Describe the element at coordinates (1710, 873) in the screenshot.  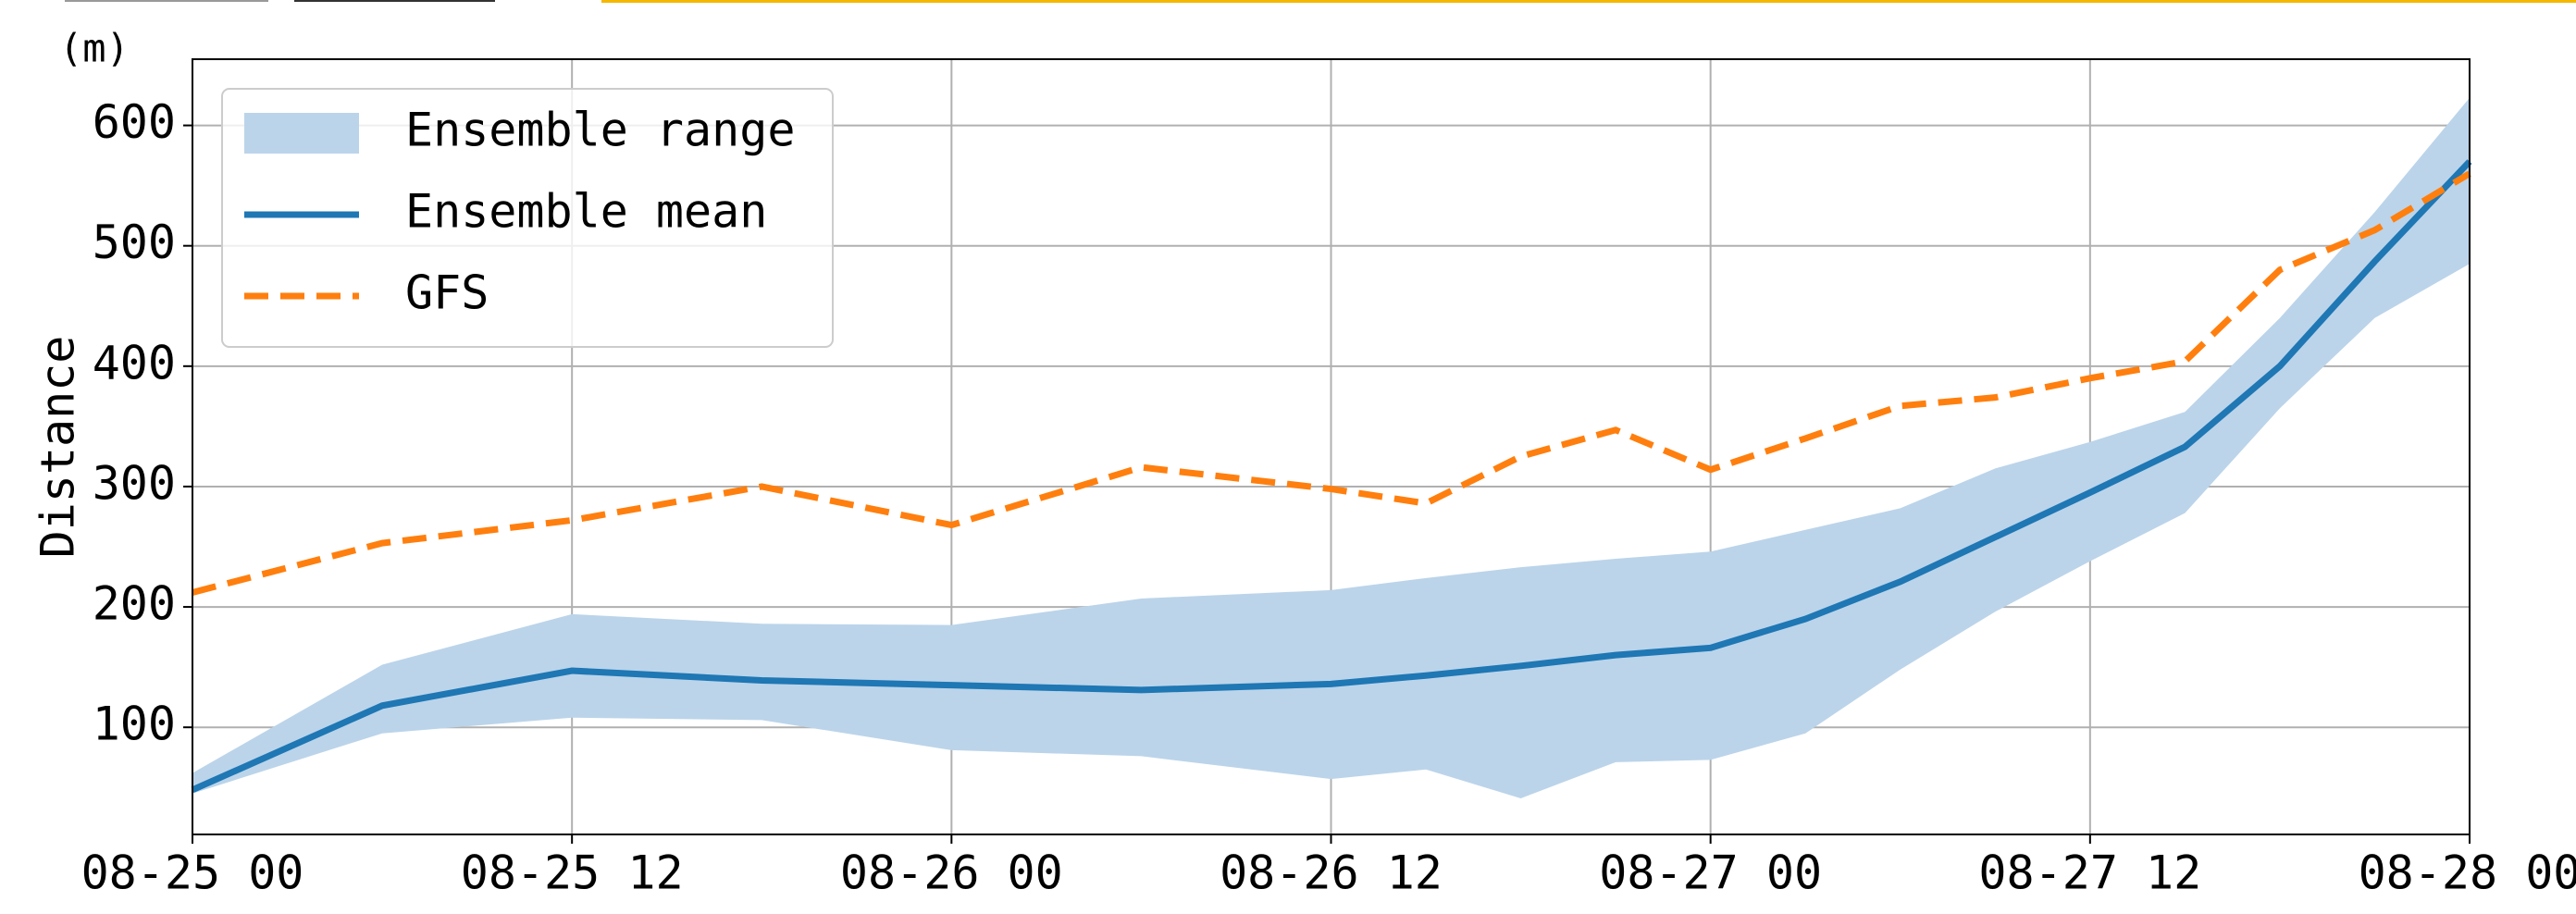
I see `x-tick-label: 08-27 00` at that location.